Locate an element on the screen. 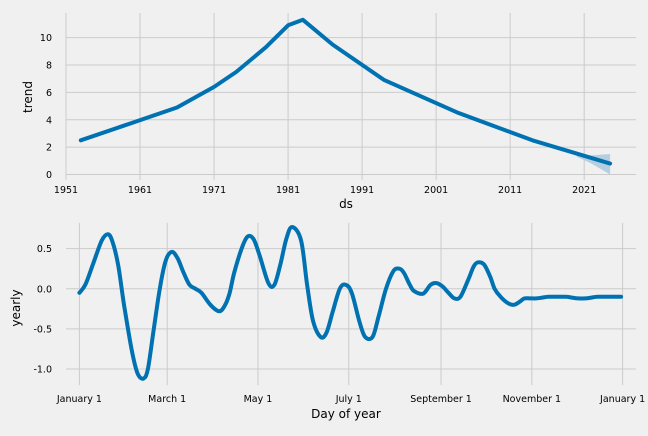 The height and width of the screenshot is (436, 648). yearly-x-tick-label: May 1 is located at coordinates (258, 399).